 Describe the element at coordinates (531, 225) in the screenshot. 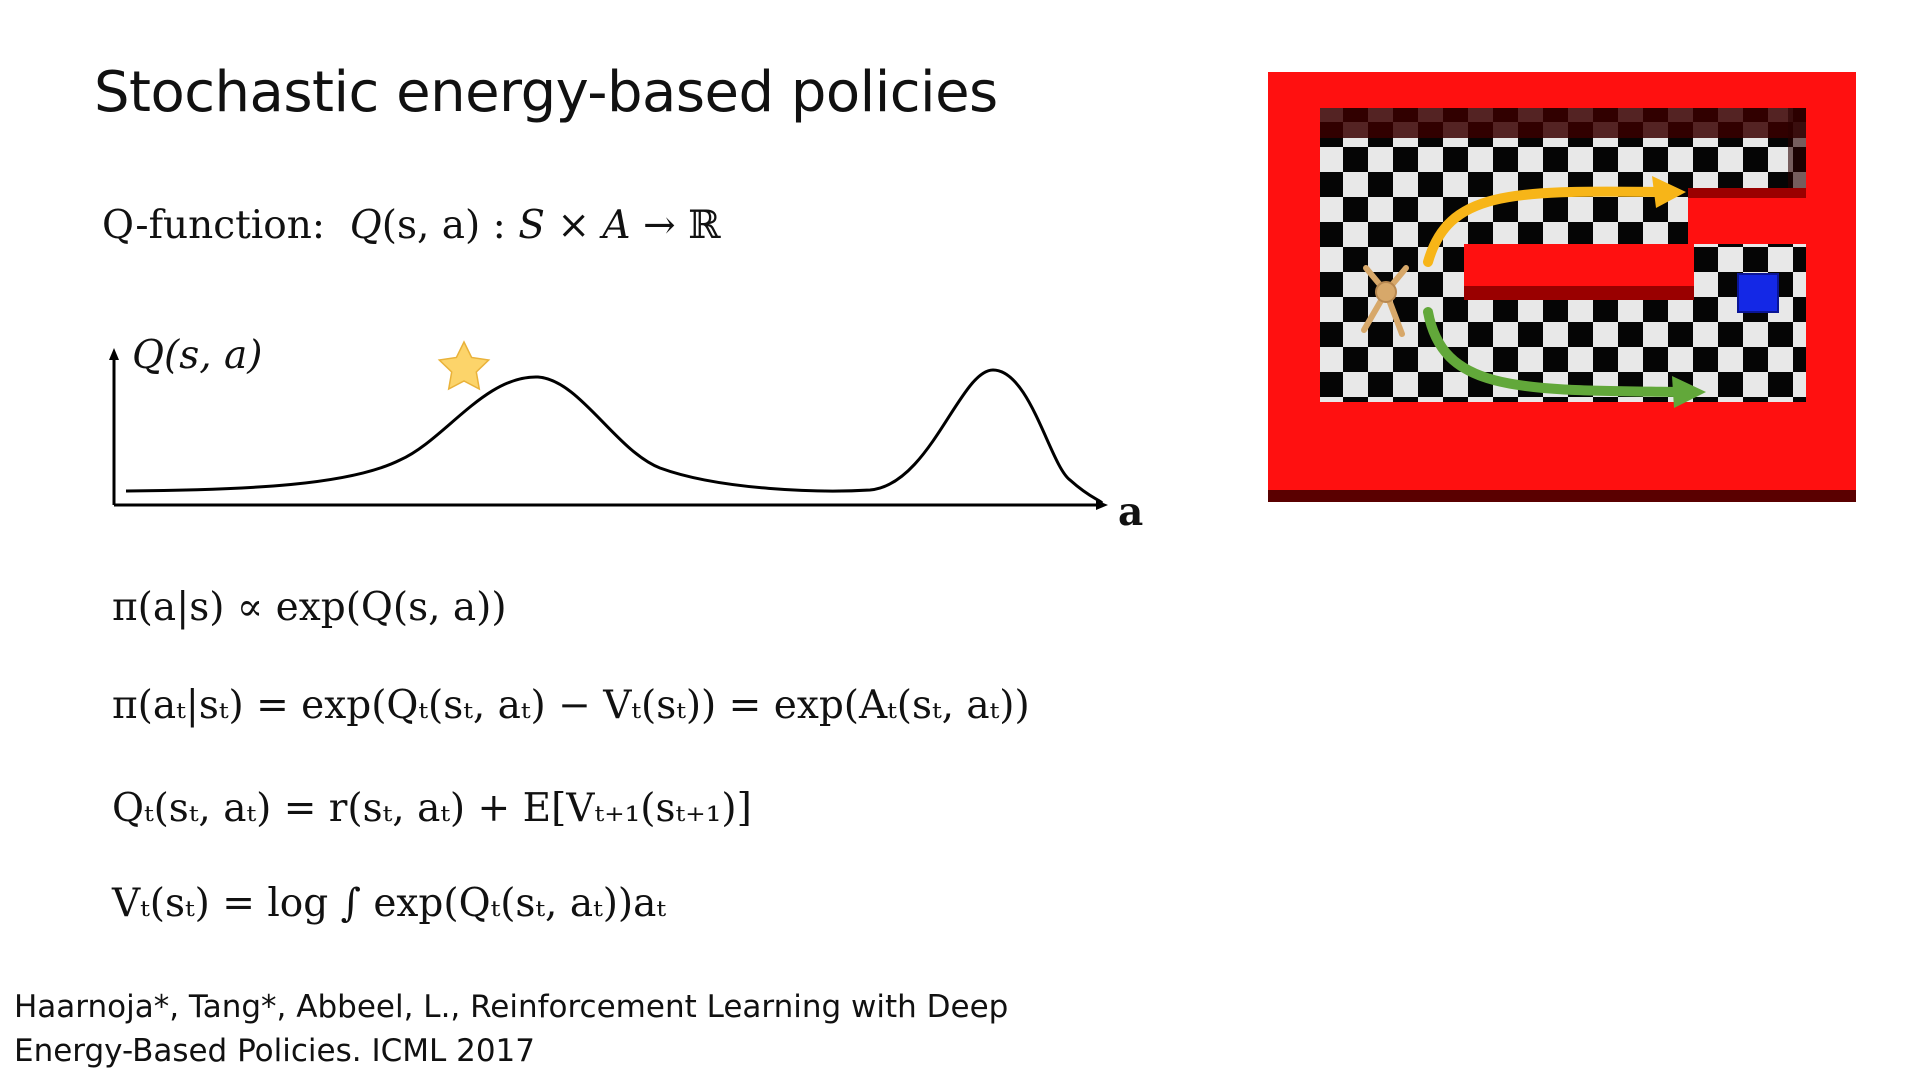

I see `state-space-symbol: S` at that location.